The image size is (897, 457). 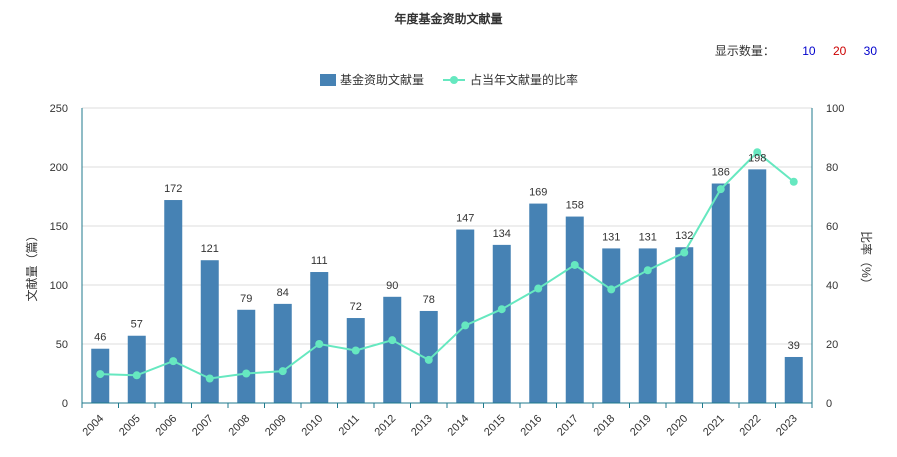 What do you see at coordinates (240, 426) in the screenshot?
I see `x-tick-label-2008: 2008` at bounding box center [240, 426].